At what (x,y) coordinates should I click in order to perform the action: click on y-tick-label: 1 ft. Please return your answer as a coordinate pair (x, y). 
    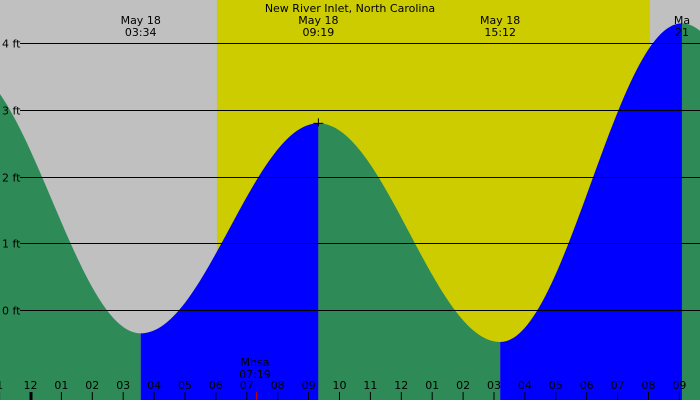
    Looking at the image, I should click on (11, 244).